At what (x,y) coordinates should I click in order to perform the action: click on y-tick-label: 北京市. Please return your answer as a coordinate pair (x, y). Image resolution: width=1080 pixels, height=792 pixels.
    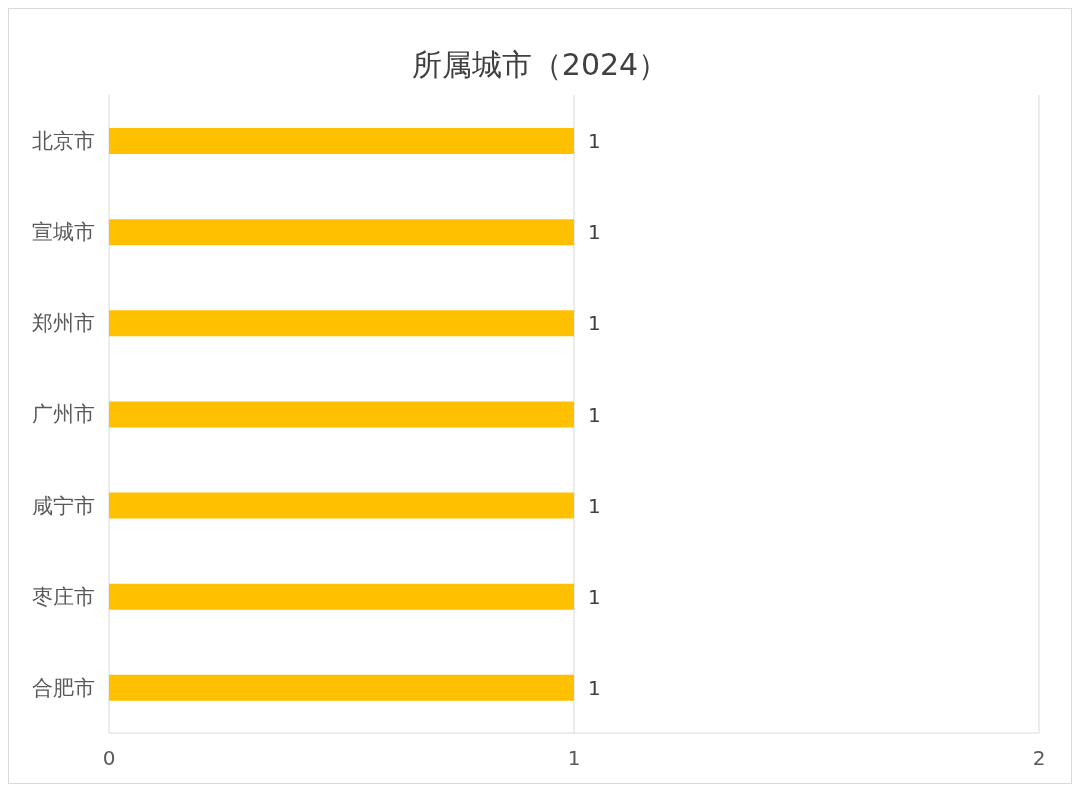
    Looking at the image, I should click on (63, 141).